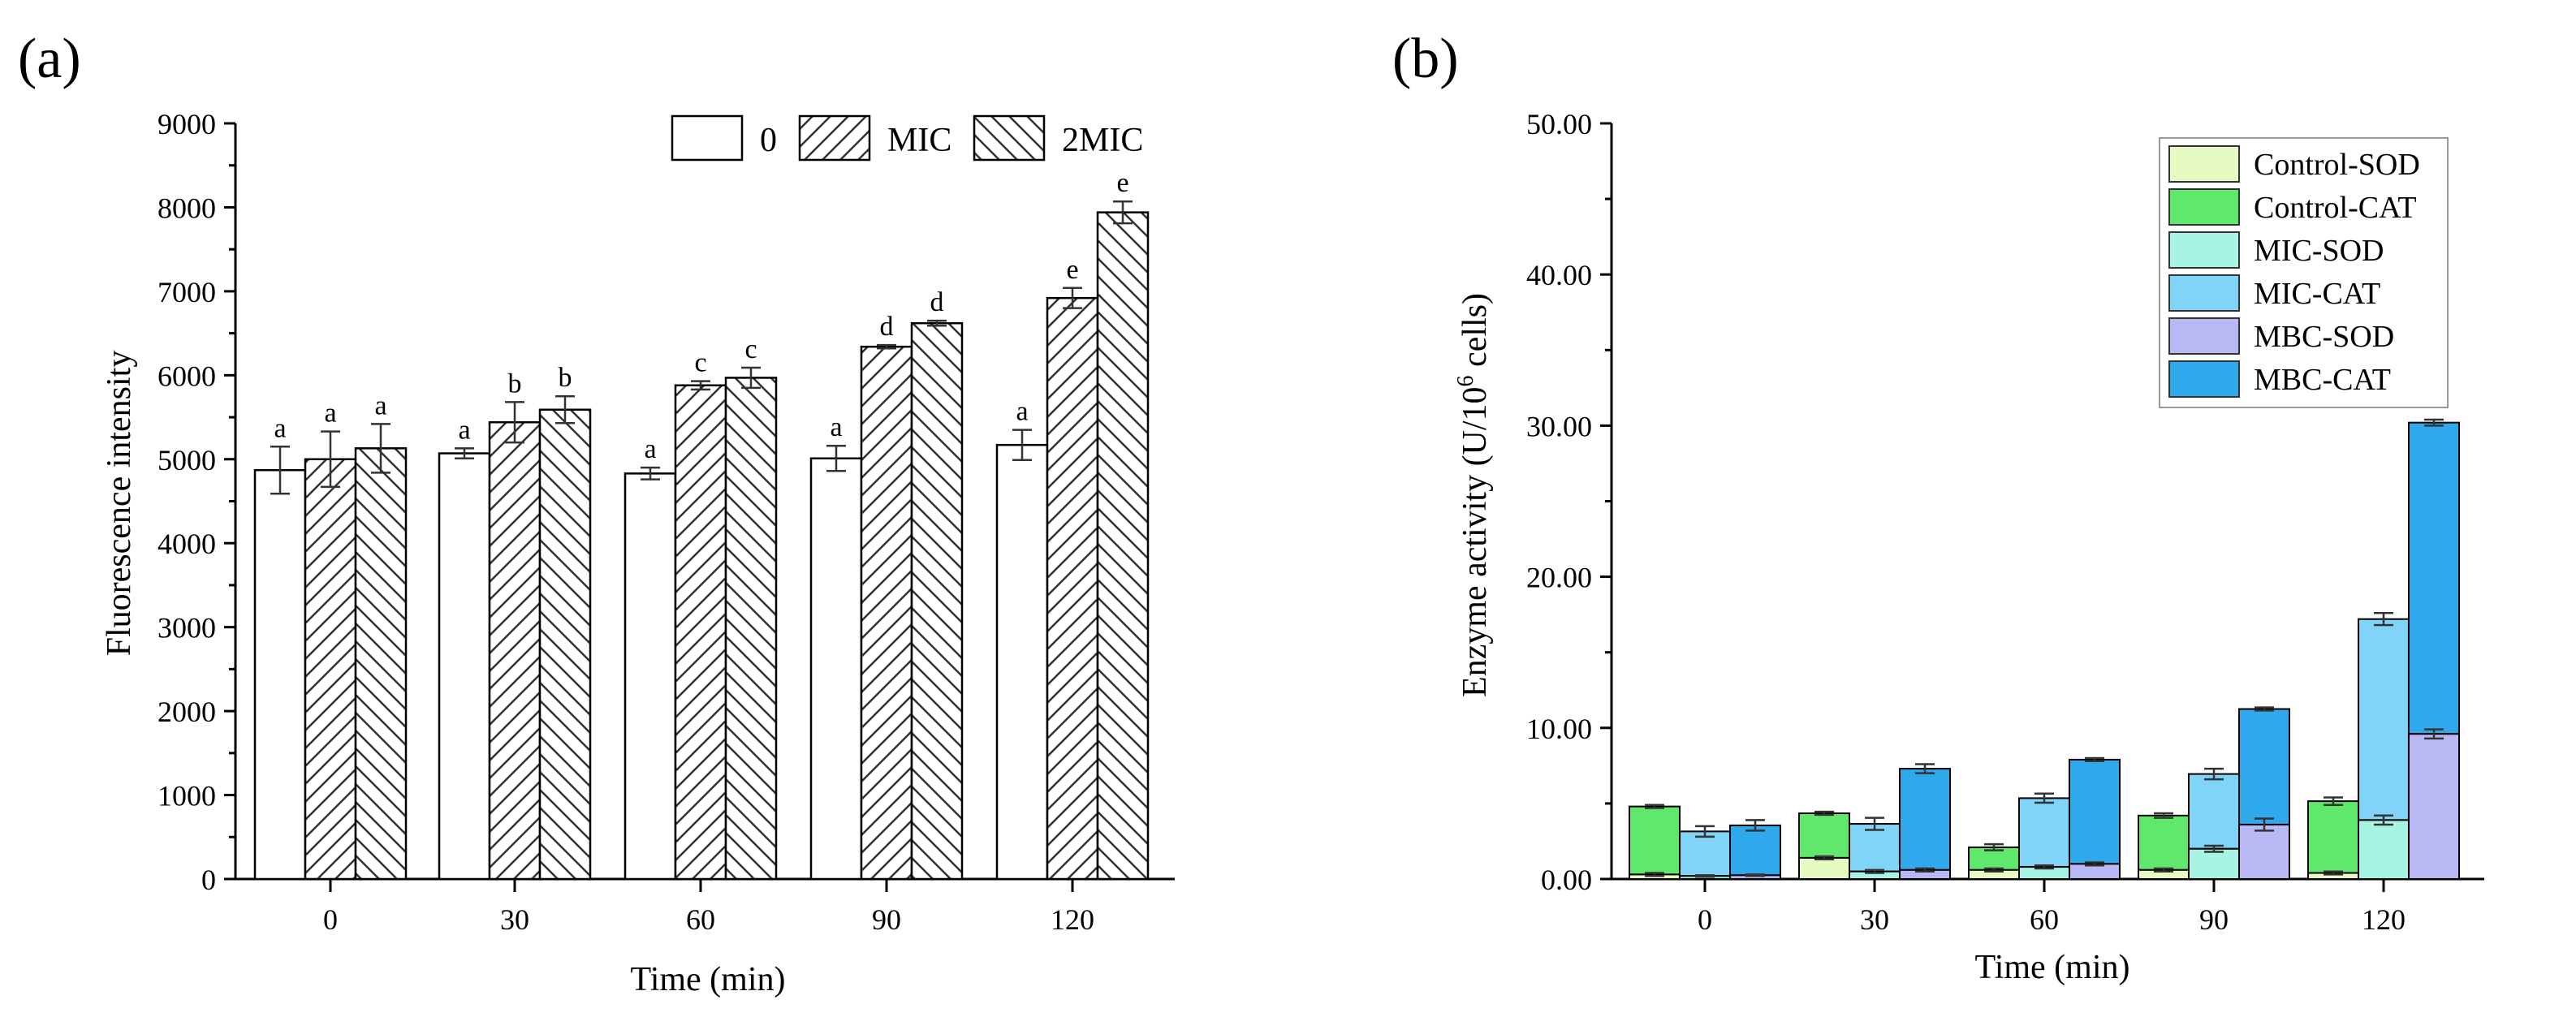  What do you see at coordinates (186, 292) in the screenshot?
I see `panel-a-ytick-label: 7000` at bounding box center [186, 292].